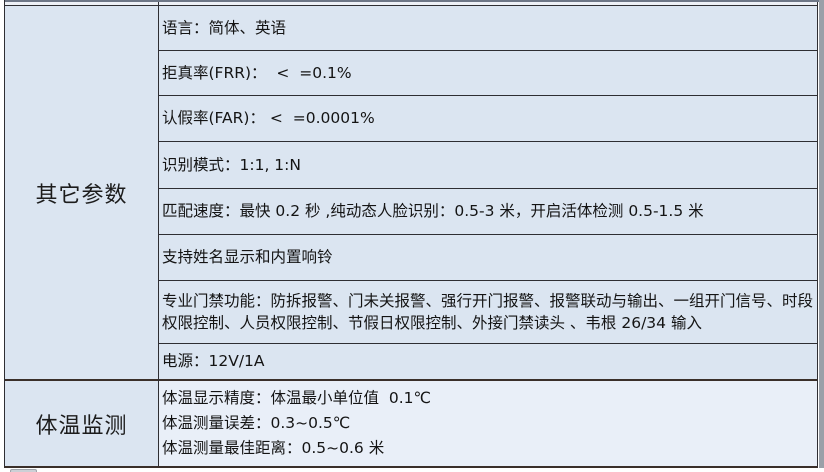 This screenshot has width=824, height=472. Describe the element at coordinates (488, 73) in the screenshot. I see `spec-row-frr: 拒真率(FRR)： < =0.1%` at that location.